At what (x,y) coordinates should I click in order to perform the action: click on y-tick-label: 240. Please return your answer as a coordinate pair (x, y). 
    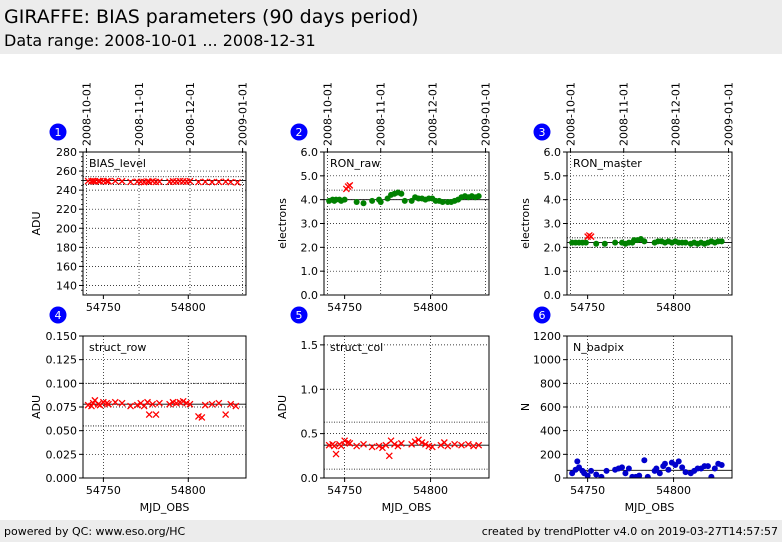
    Looking at the image, I should click on (66, 190).